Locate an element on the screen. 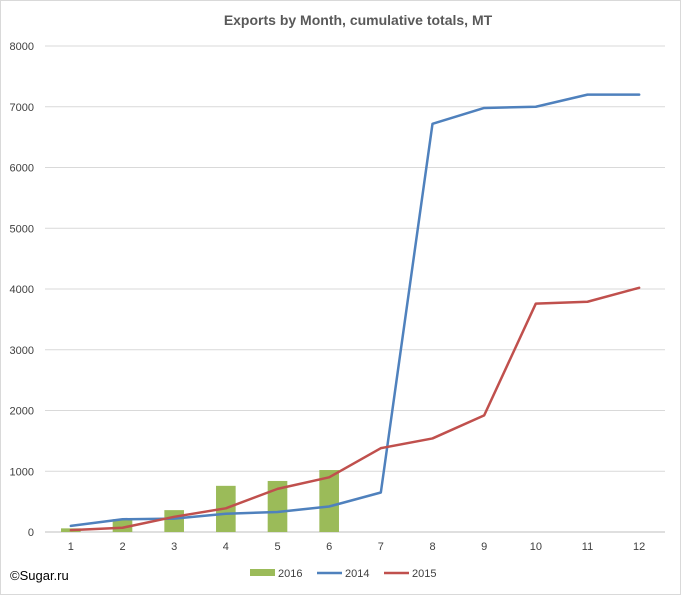  x-tick-label: 8 is located at coordinates (432, 547).